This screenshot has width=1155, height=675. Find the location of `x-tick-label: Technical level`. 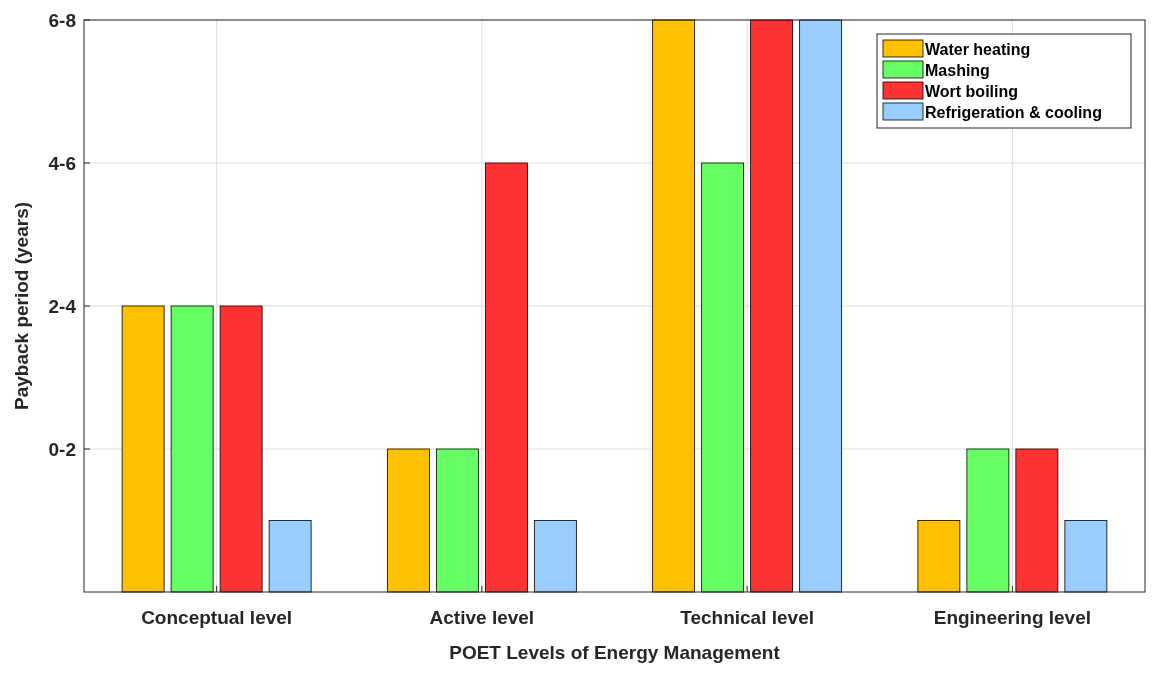

x-tick-label: Technical level is located at coordinates (747, 617).